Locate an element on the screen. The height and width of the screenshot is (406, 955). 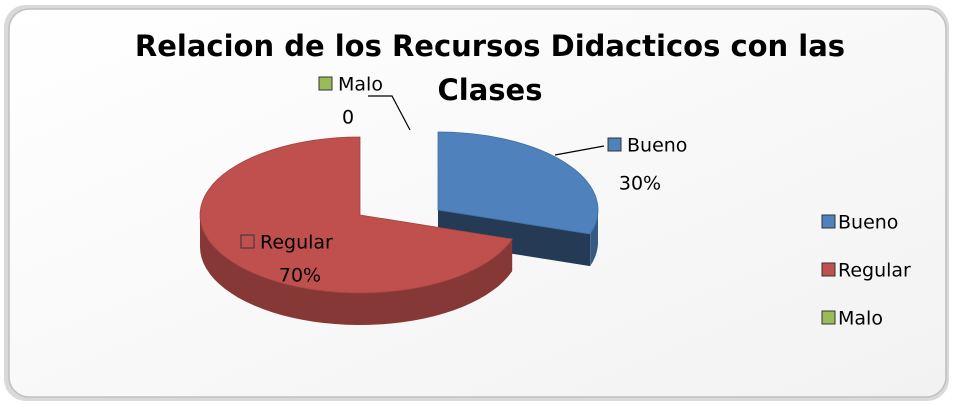
data-label-category: Bueno is located at coordinates (657, 146).